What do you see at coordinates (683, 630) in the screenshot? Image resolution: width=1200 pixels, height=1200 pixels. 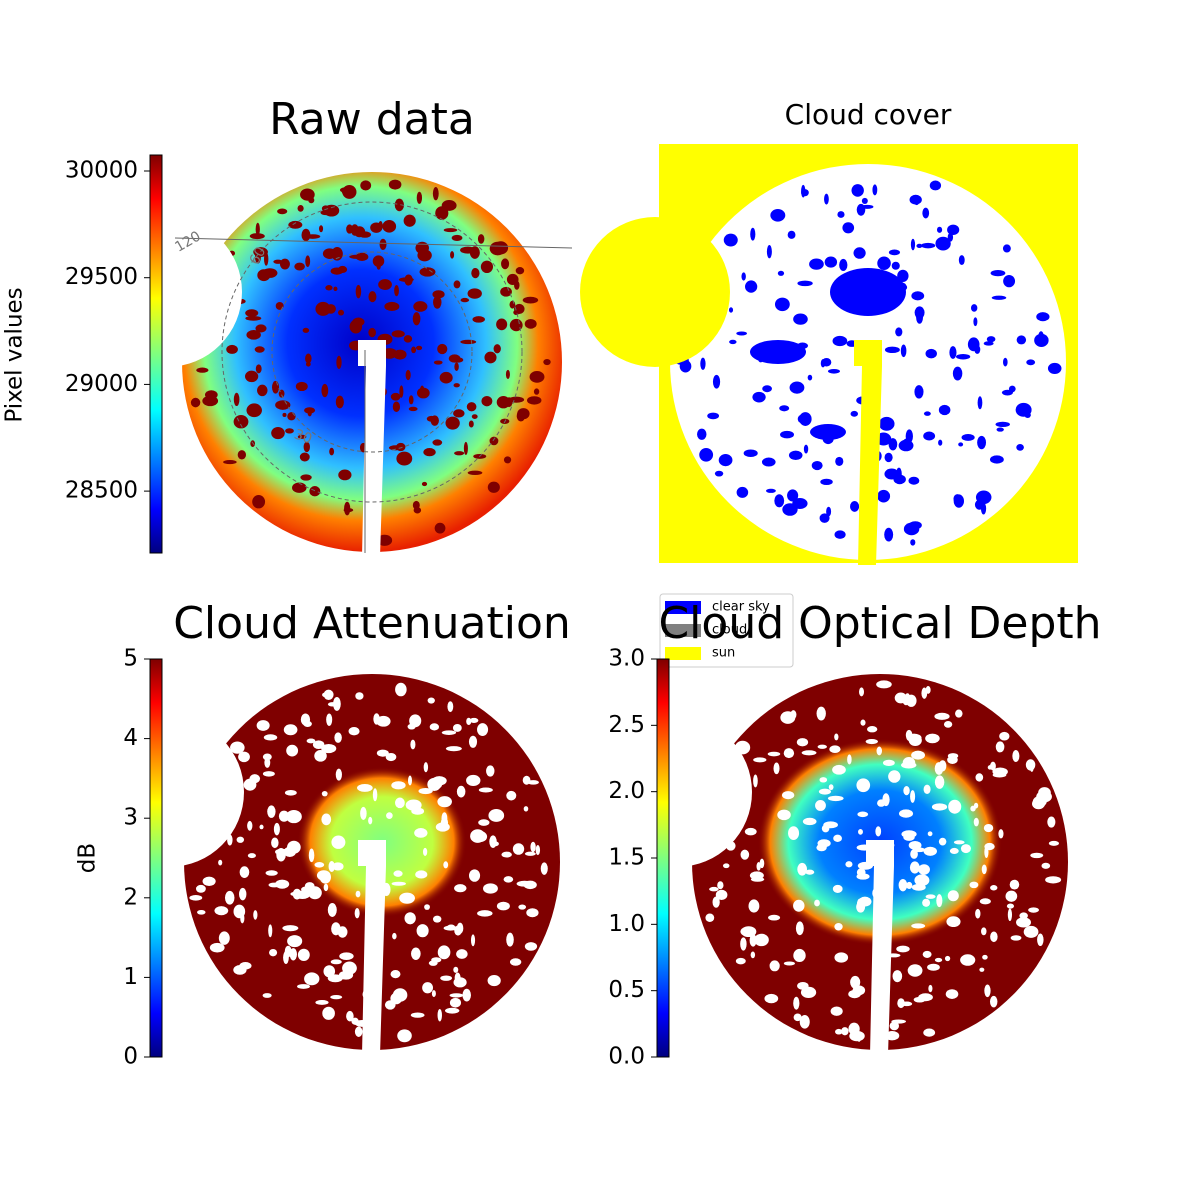 I see `legend-swatch` at bounding box center [683, 630].